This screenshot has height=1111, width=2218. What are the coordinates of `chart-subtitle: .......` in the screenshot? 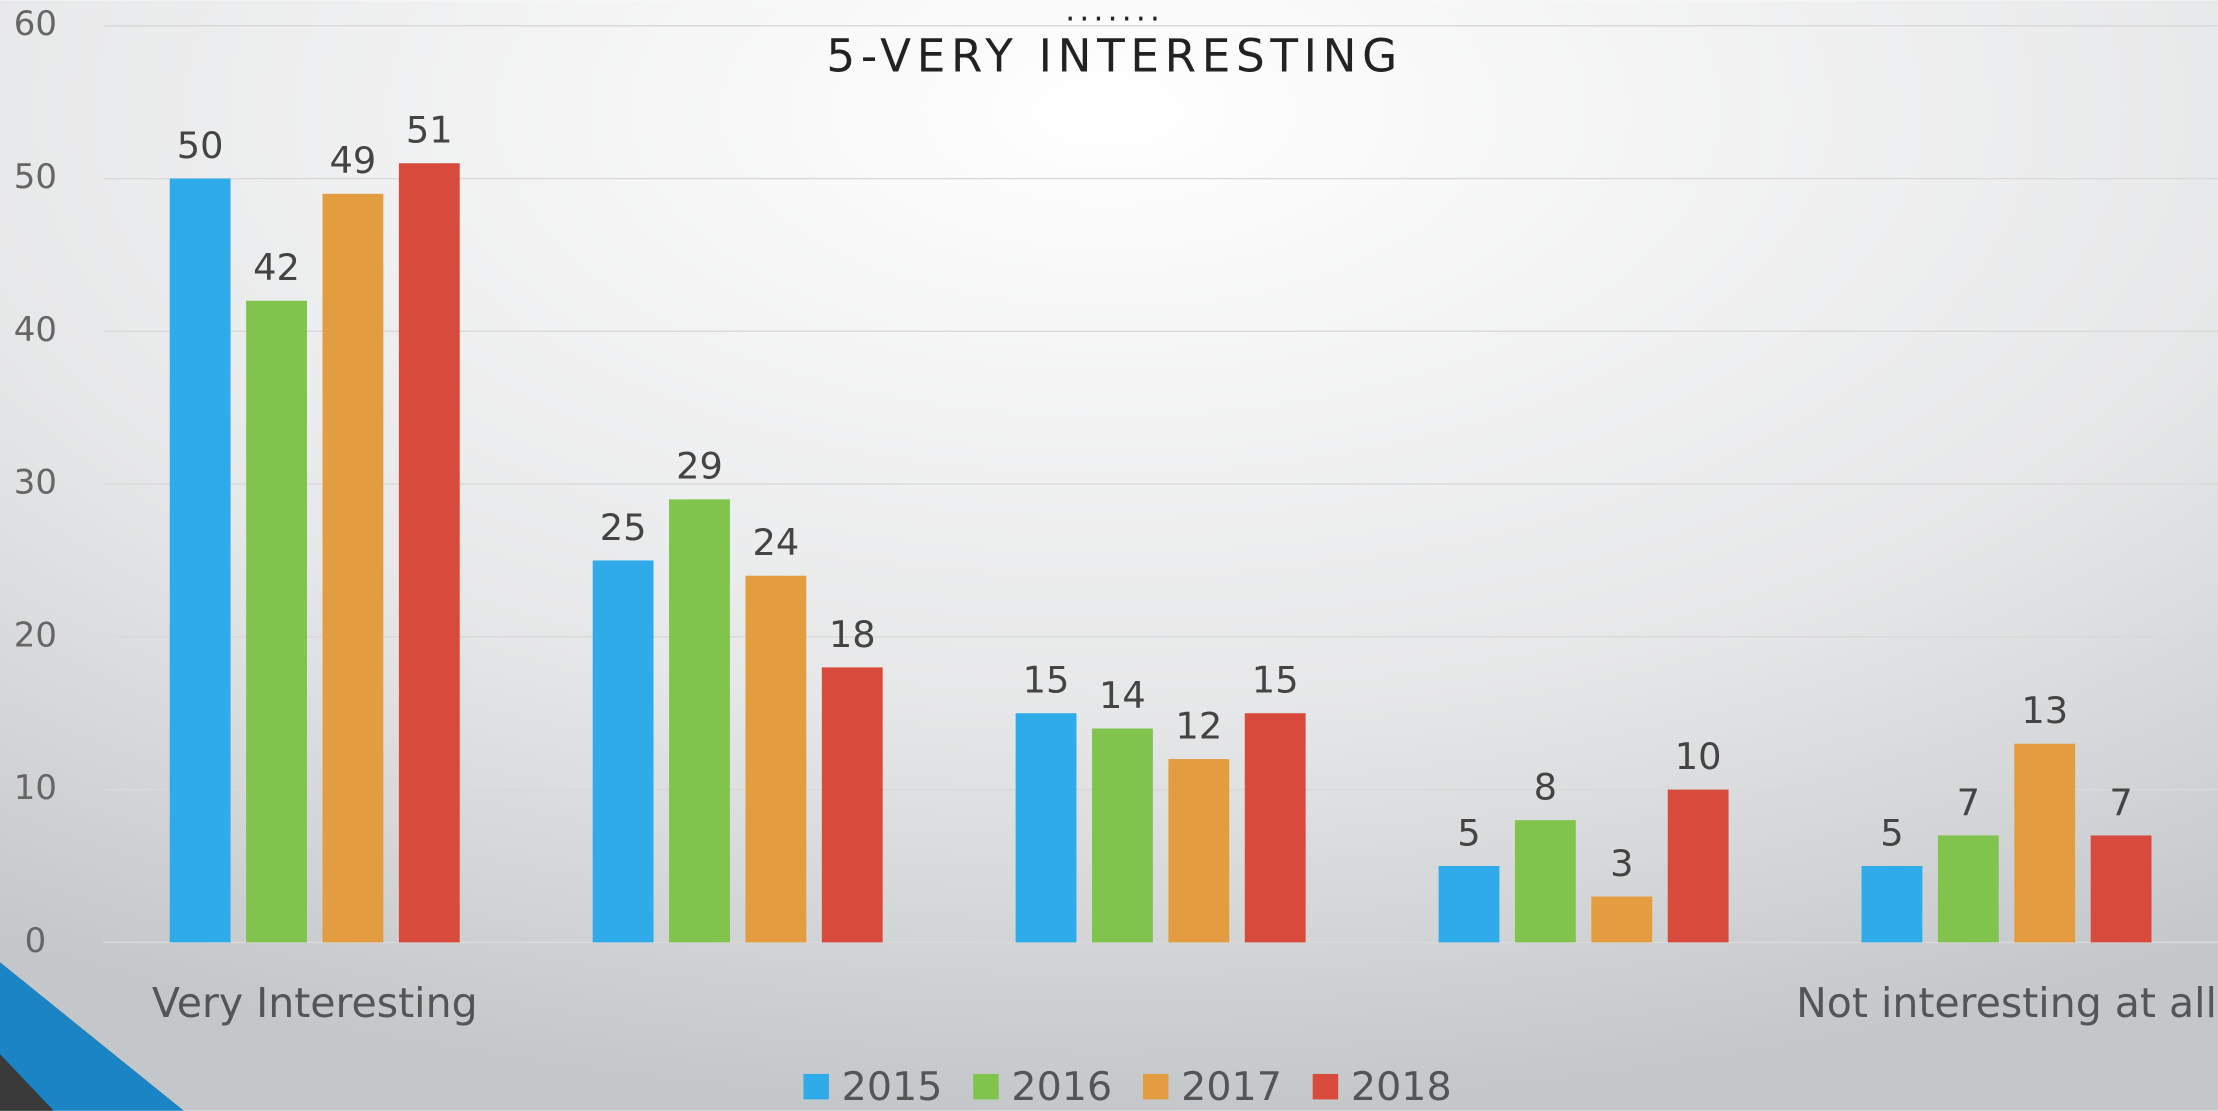 It's located at (1114, 14).